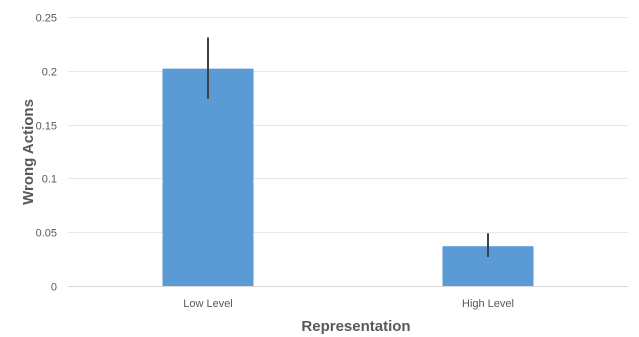 The image size is (639, 337). Describe the element at coordinates (28, 152) in the screenshot. I see `y-axis-title: Wrong Actions` at that location.